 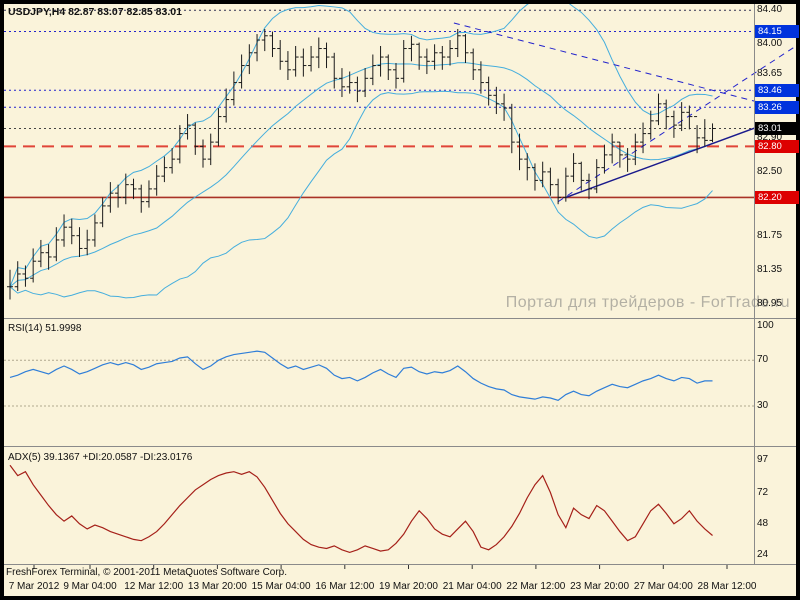 I want to click on price-badge-82.80: 82.80, so click(x=777, y=146).